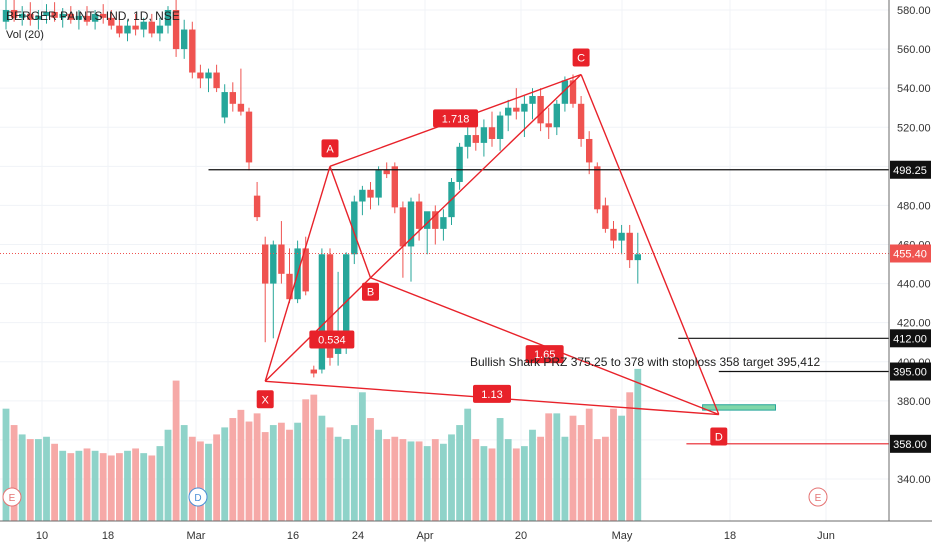  I want to click on ratio-xd-text: 1.13, so click(491, 395).